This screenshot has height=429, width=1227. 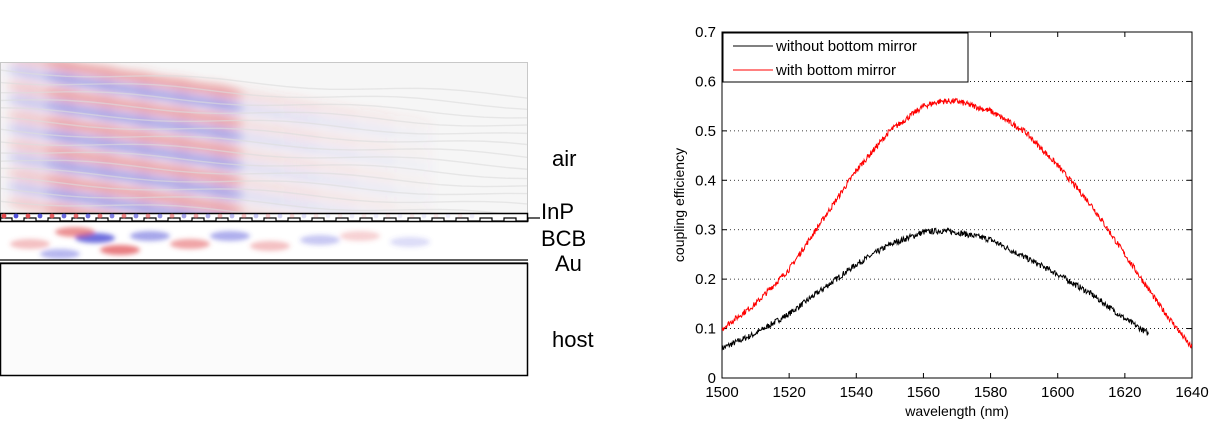 What do you see at coordinates (705, 81) in the screenshot?
I see `y-tick-label: 0.6` at bounding box center [705, 81].